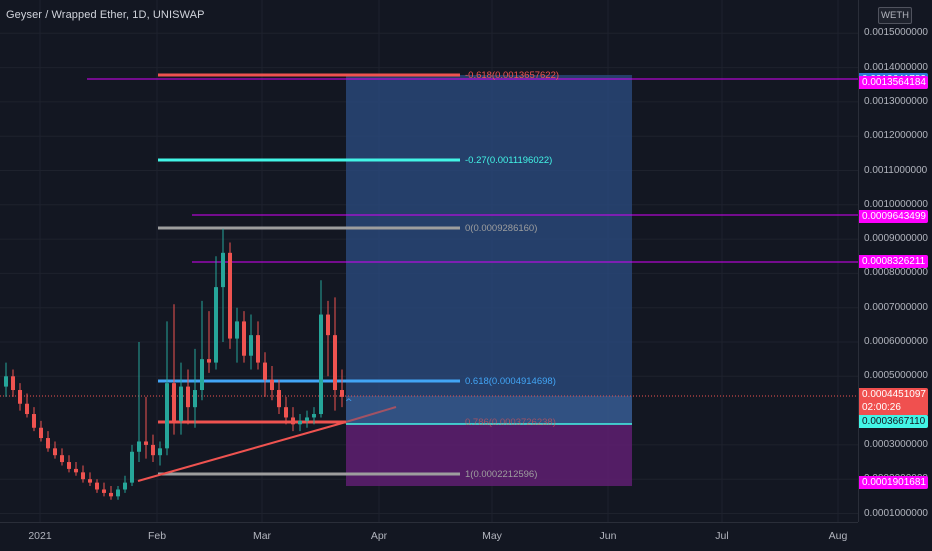 The image size is (932, 551). I want to click on price-tick-label: 0.0014000000, so click(896, 67).